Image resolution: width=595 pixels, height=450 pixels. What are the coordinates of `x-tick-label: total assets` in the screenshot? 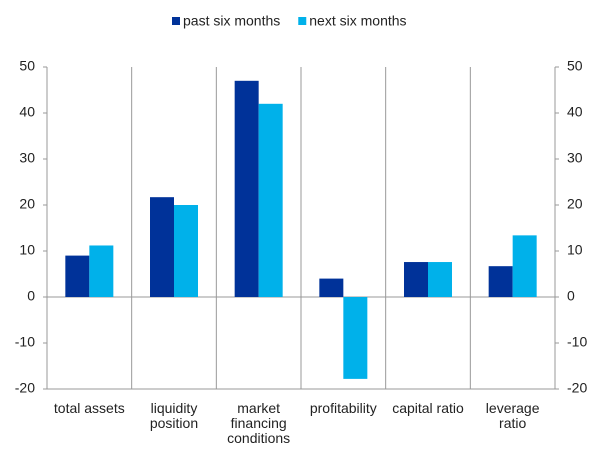 It's located at (89, 408).